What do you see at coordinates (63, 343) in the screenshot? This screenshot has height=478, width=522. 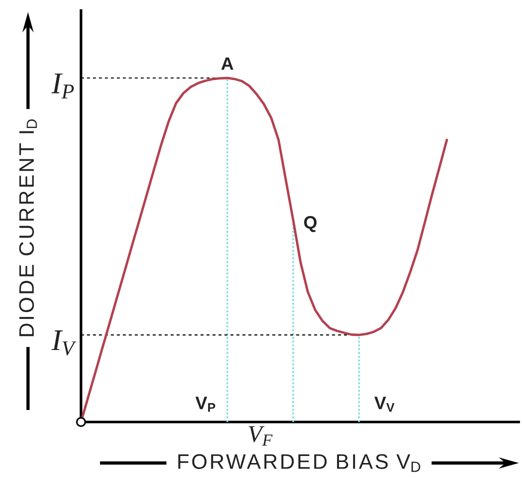 I see `ref-line-label: I$_{V}$` at bounding box center [63, 343].